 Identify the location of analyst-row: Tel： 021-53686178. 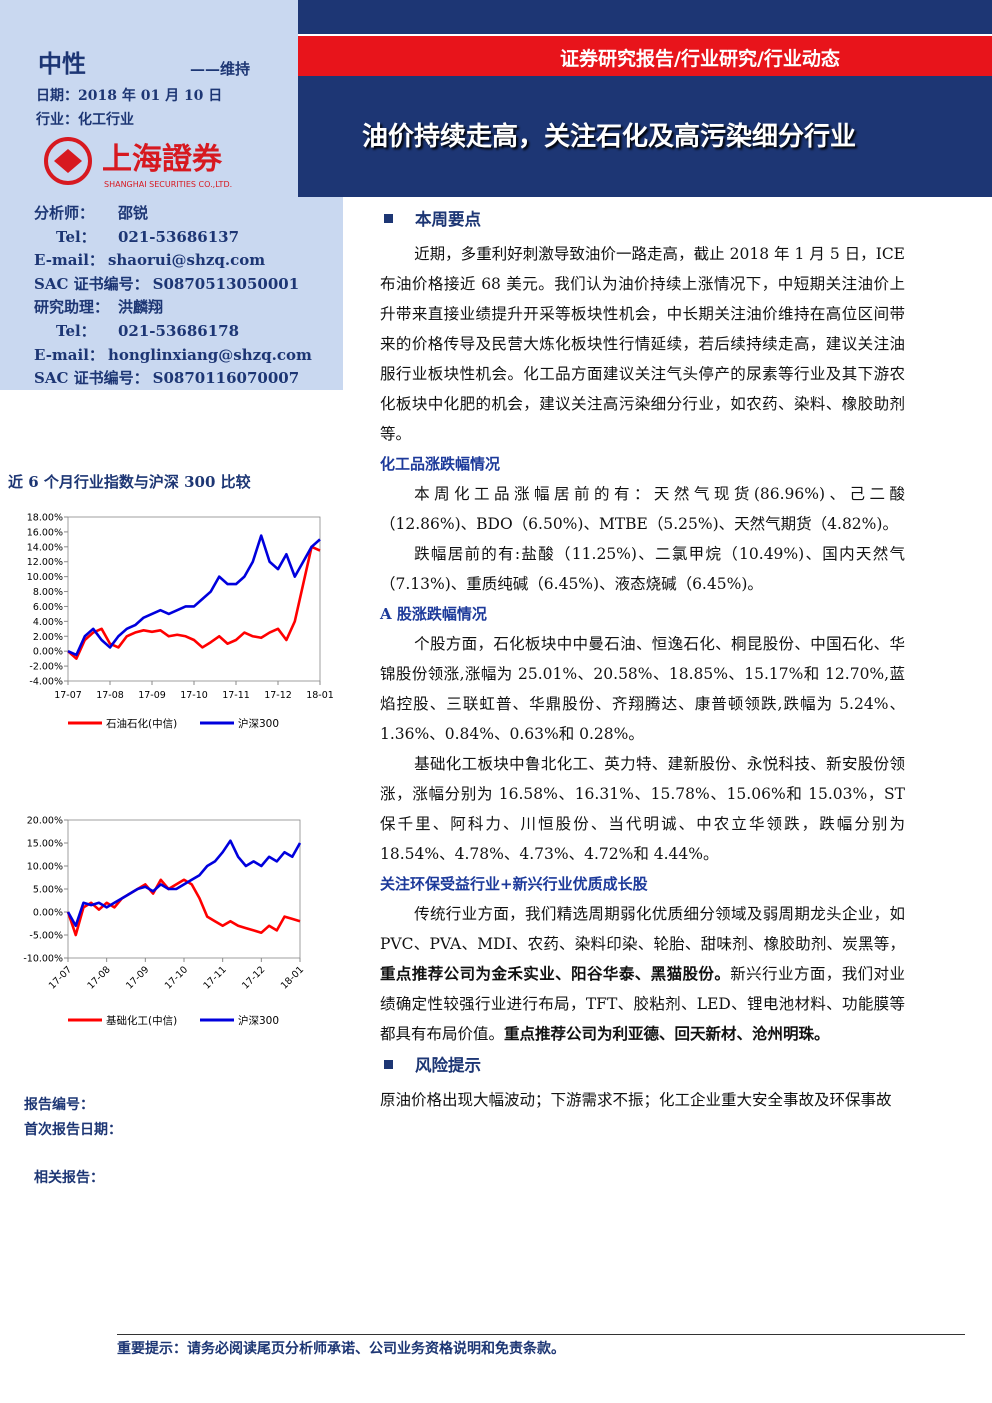
(173, 332).